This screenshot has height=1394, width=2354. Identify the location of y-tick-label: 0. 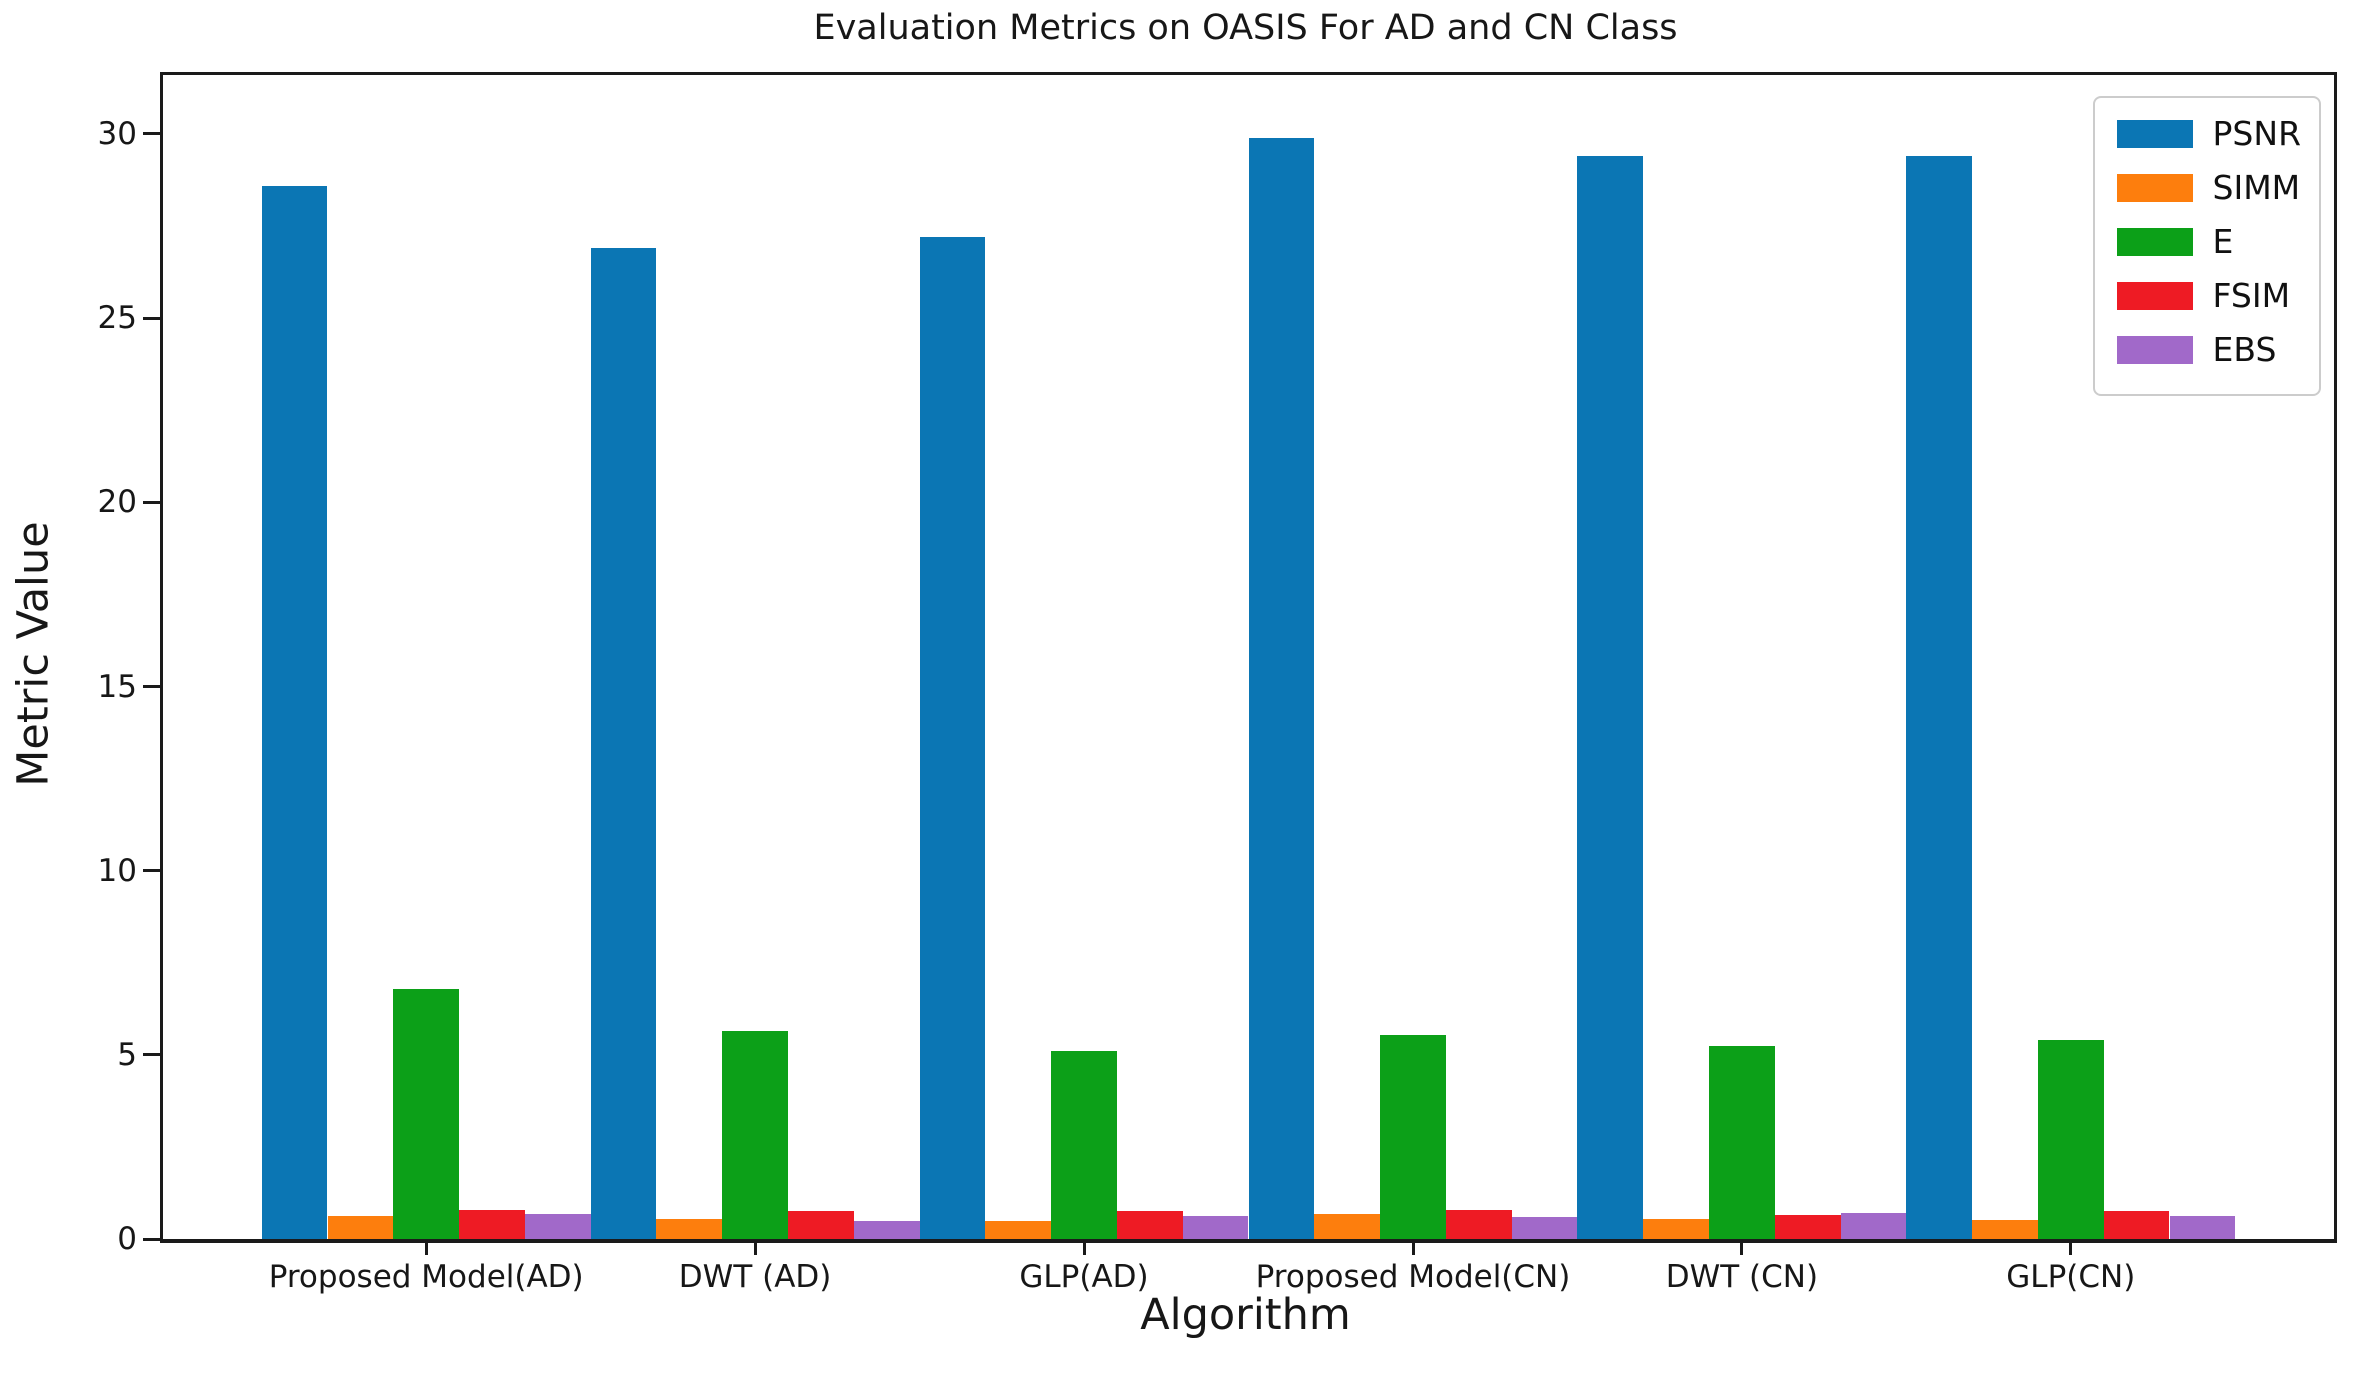
(127, 1239).